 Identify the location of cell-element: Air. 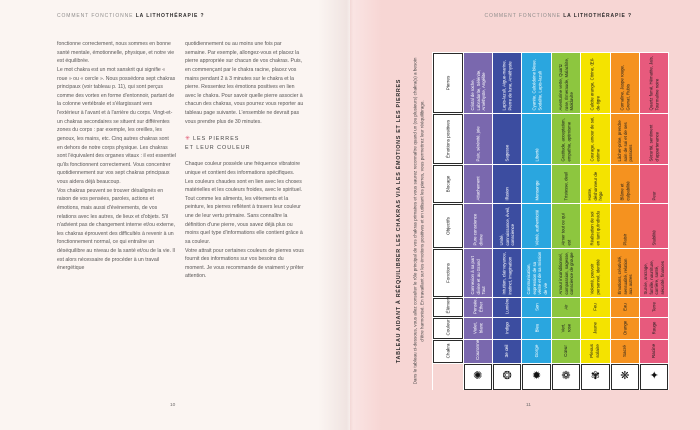
(566, 307).